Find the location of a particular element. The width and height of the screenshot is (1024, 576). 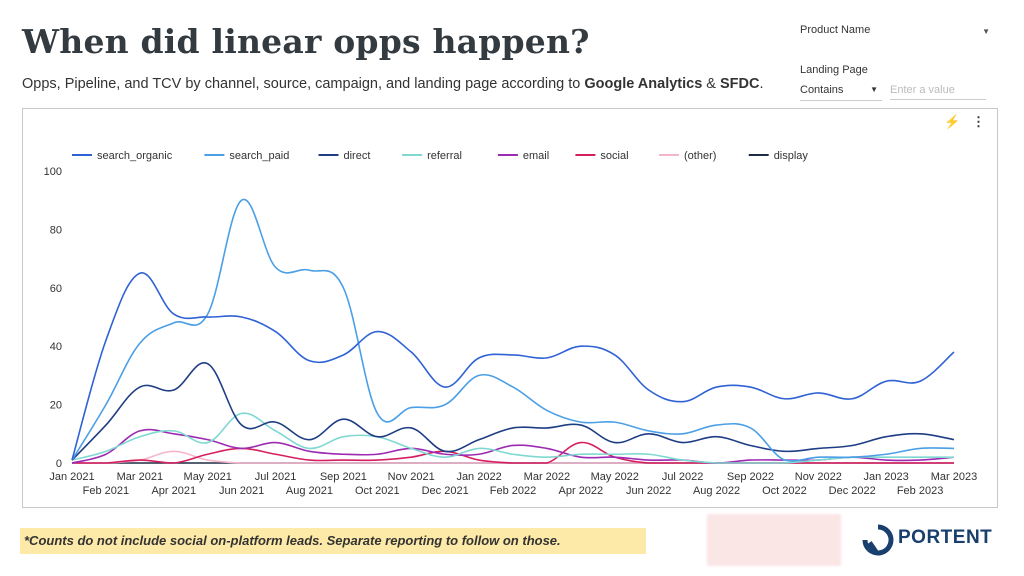

x-tick-label: Sep 2021 is located at coordinates (343, 477).